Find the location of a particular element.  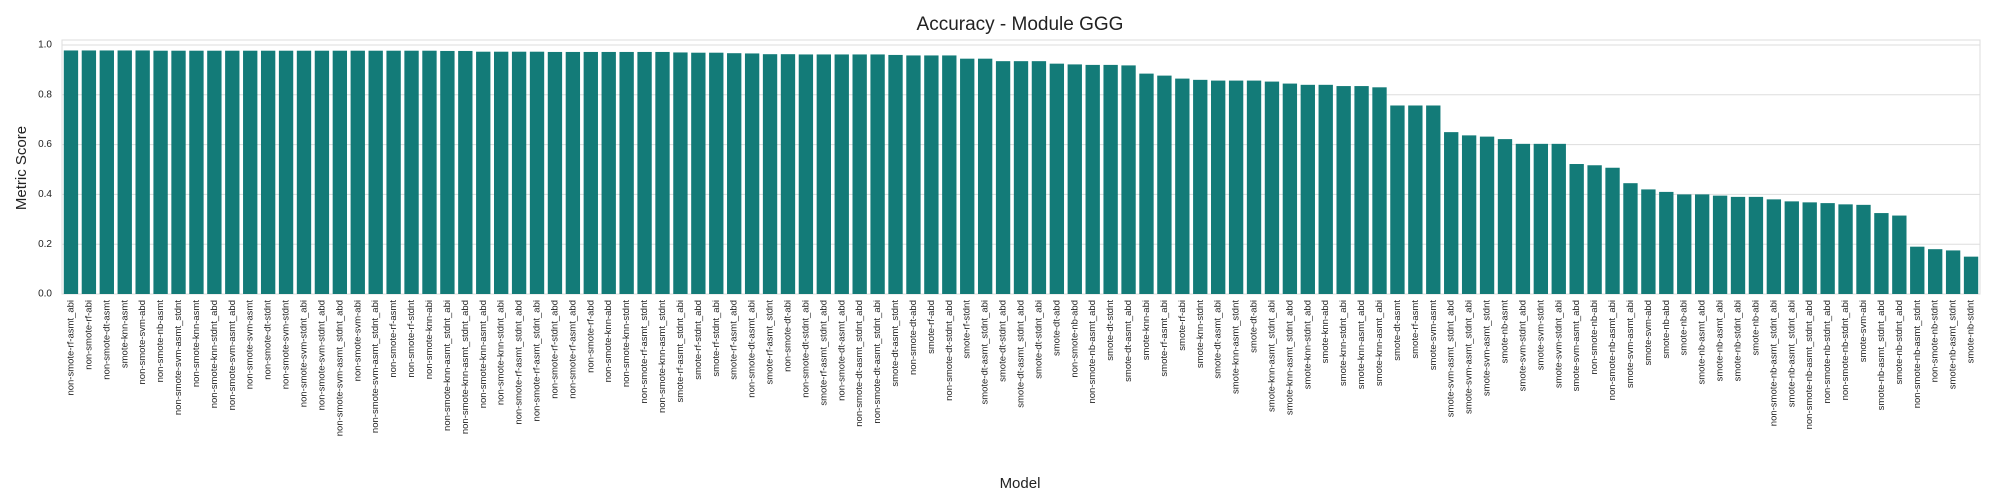

x-tick-label: non-smote-dt-stdnt is located at coordinates (268, 340).